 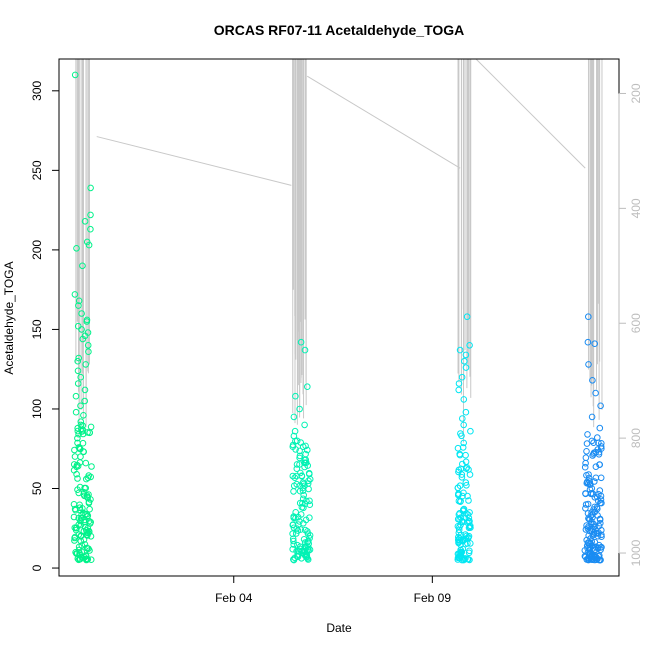 I want to click on right-y-axis: 200 400 600 800 1000, so click(x=630, y=324).